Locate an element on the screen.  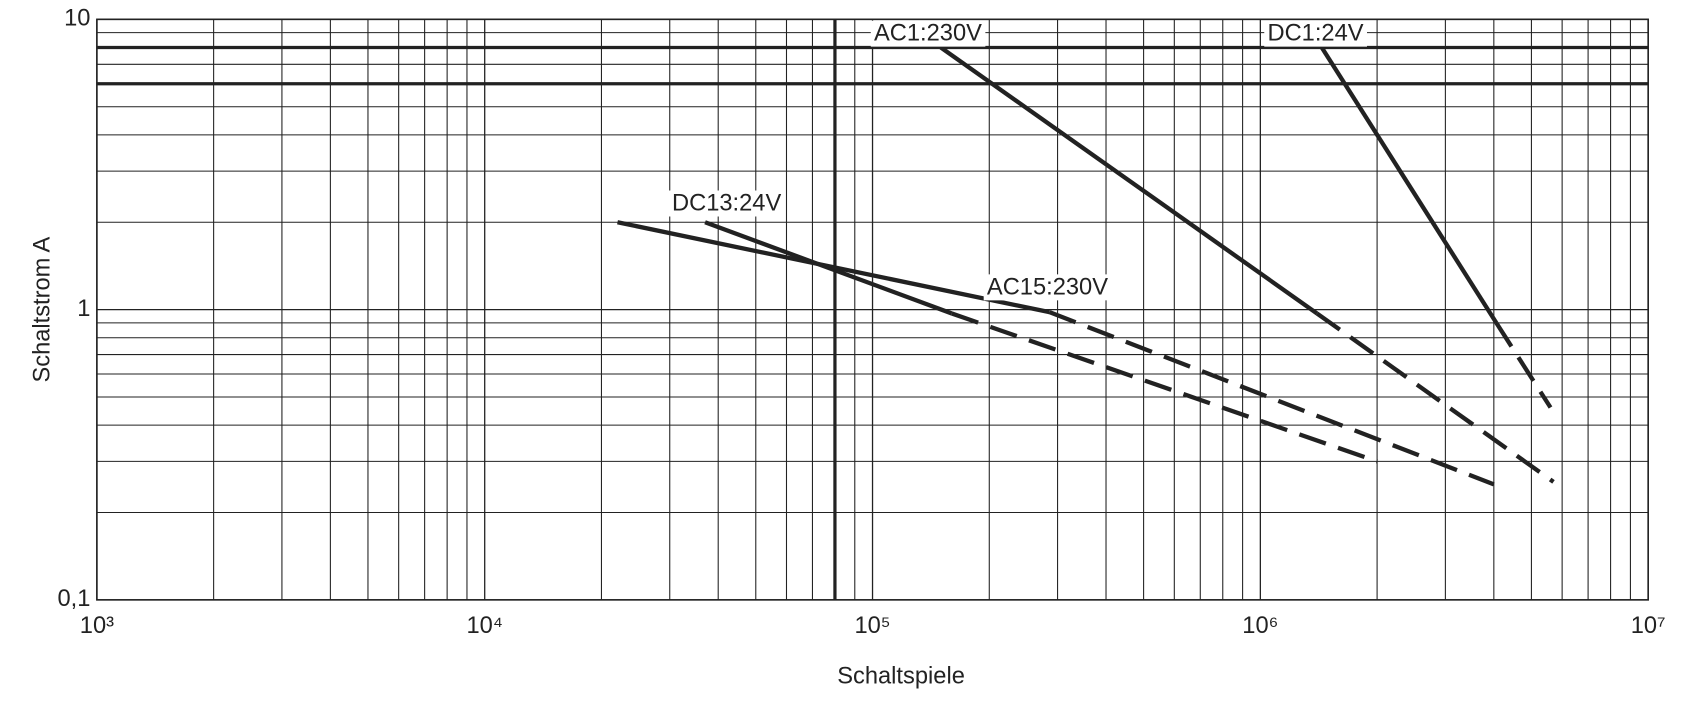
series-label: AC1:230V is located at coordinates (928, 34).